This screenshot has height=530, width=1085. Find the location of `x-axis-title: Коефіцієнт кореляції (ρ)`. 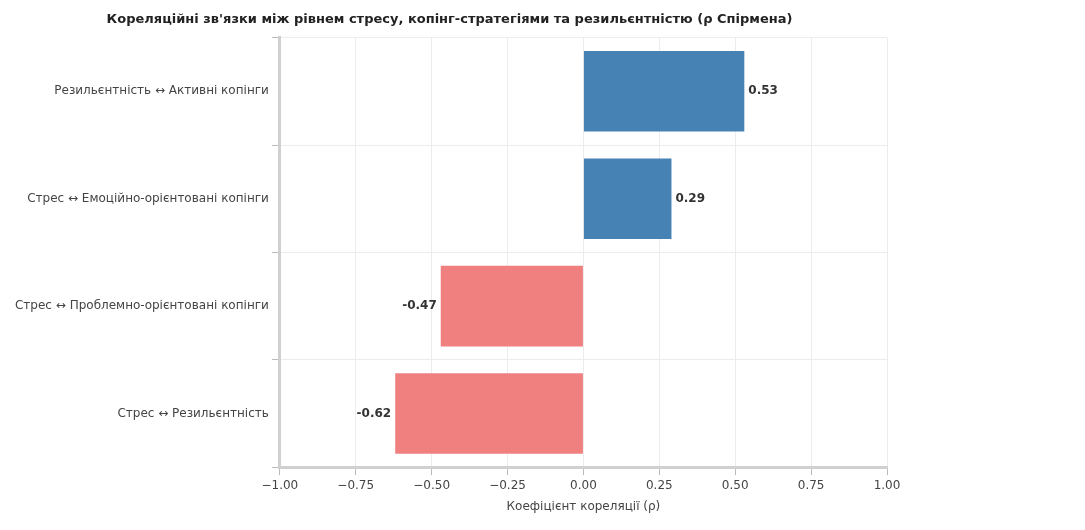

x-axis-title: Коефіцієнт кореляції (ρ) is located at coordinates (583, 505).